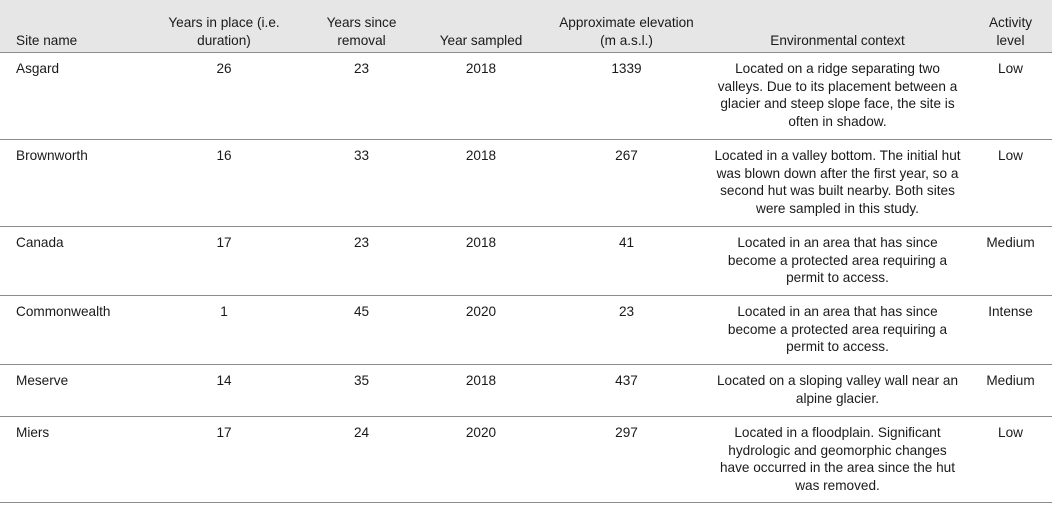  What do you see at coordinates (626, 31) in the screenshot?
I see `header-elevation: Approximate elevation (m a.s.l.)` at bounding box center [626, 31].